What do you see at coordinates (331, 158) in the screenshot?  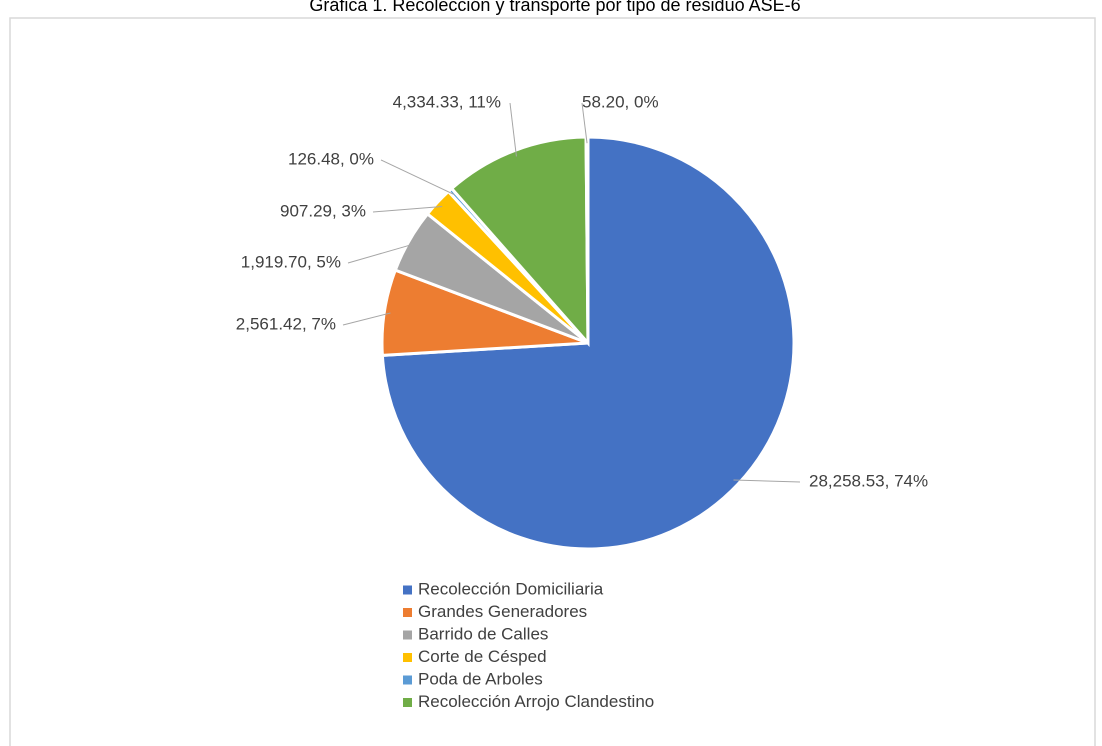 I see `data-label: 126.48, 0%` at bounding box center [331, 158].